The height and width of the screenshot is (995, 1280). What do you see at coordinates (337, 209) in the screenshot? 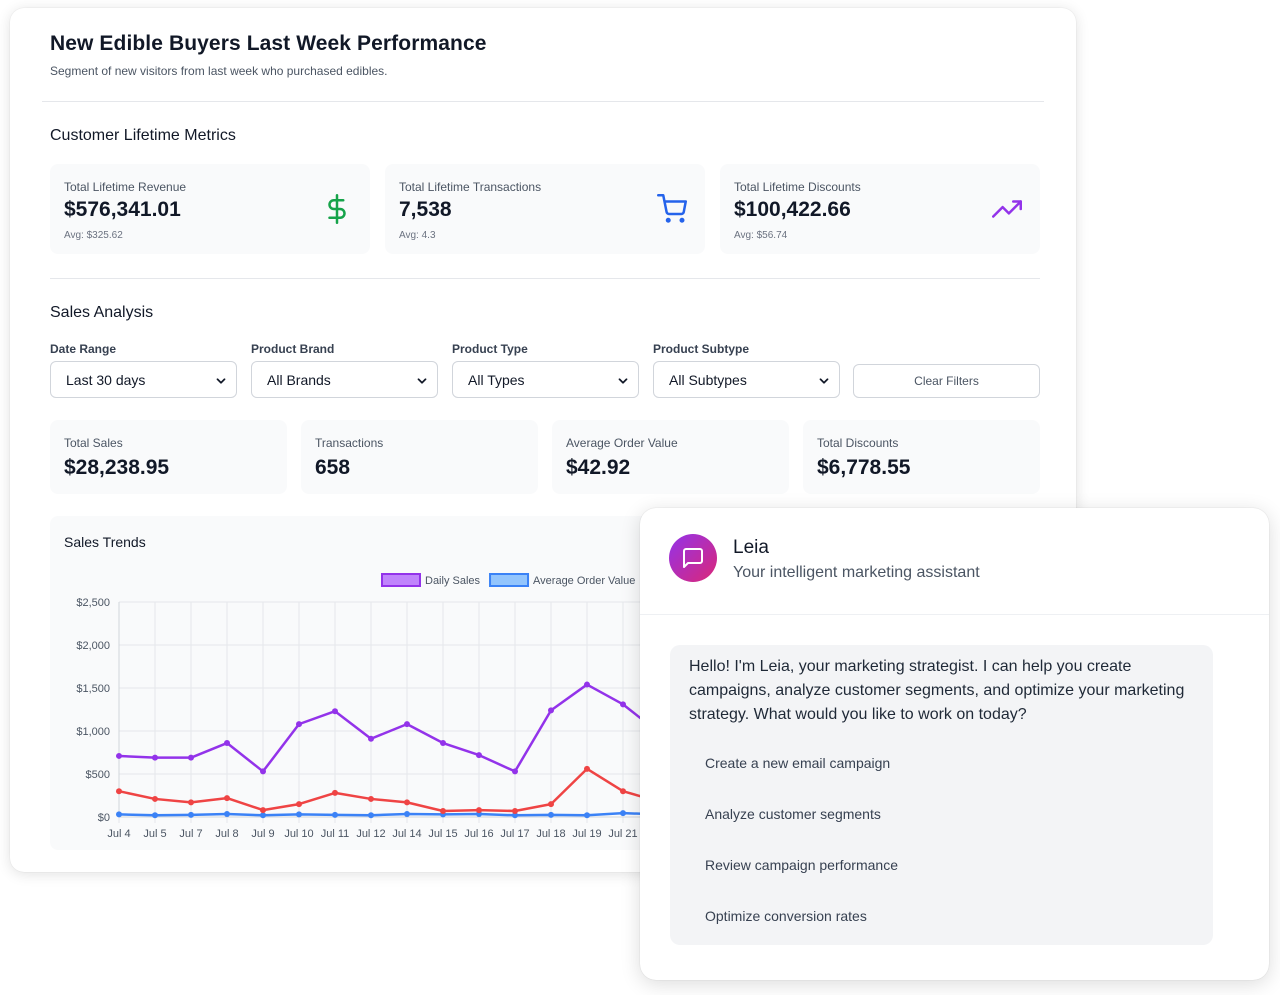
I see `dollar-icon` at bounding box center [337, 209].